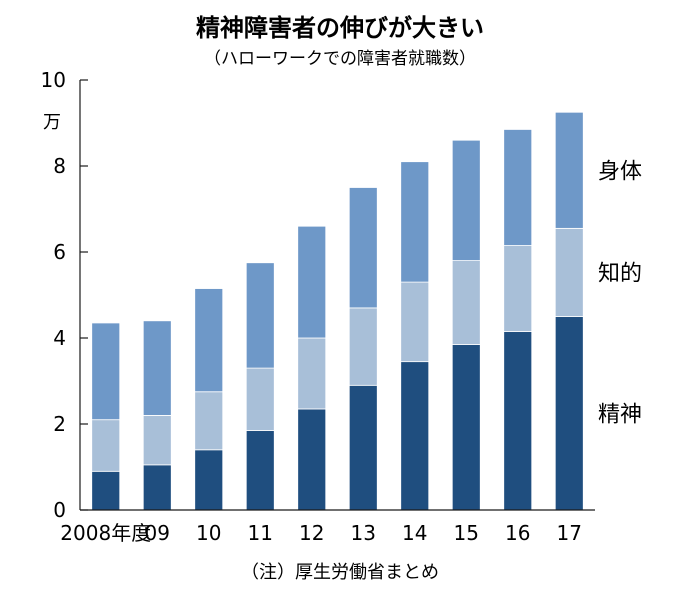 The width and height of the screenshot is (680, 593). I want to click on x-tick-label: 13, so click(363, 533).